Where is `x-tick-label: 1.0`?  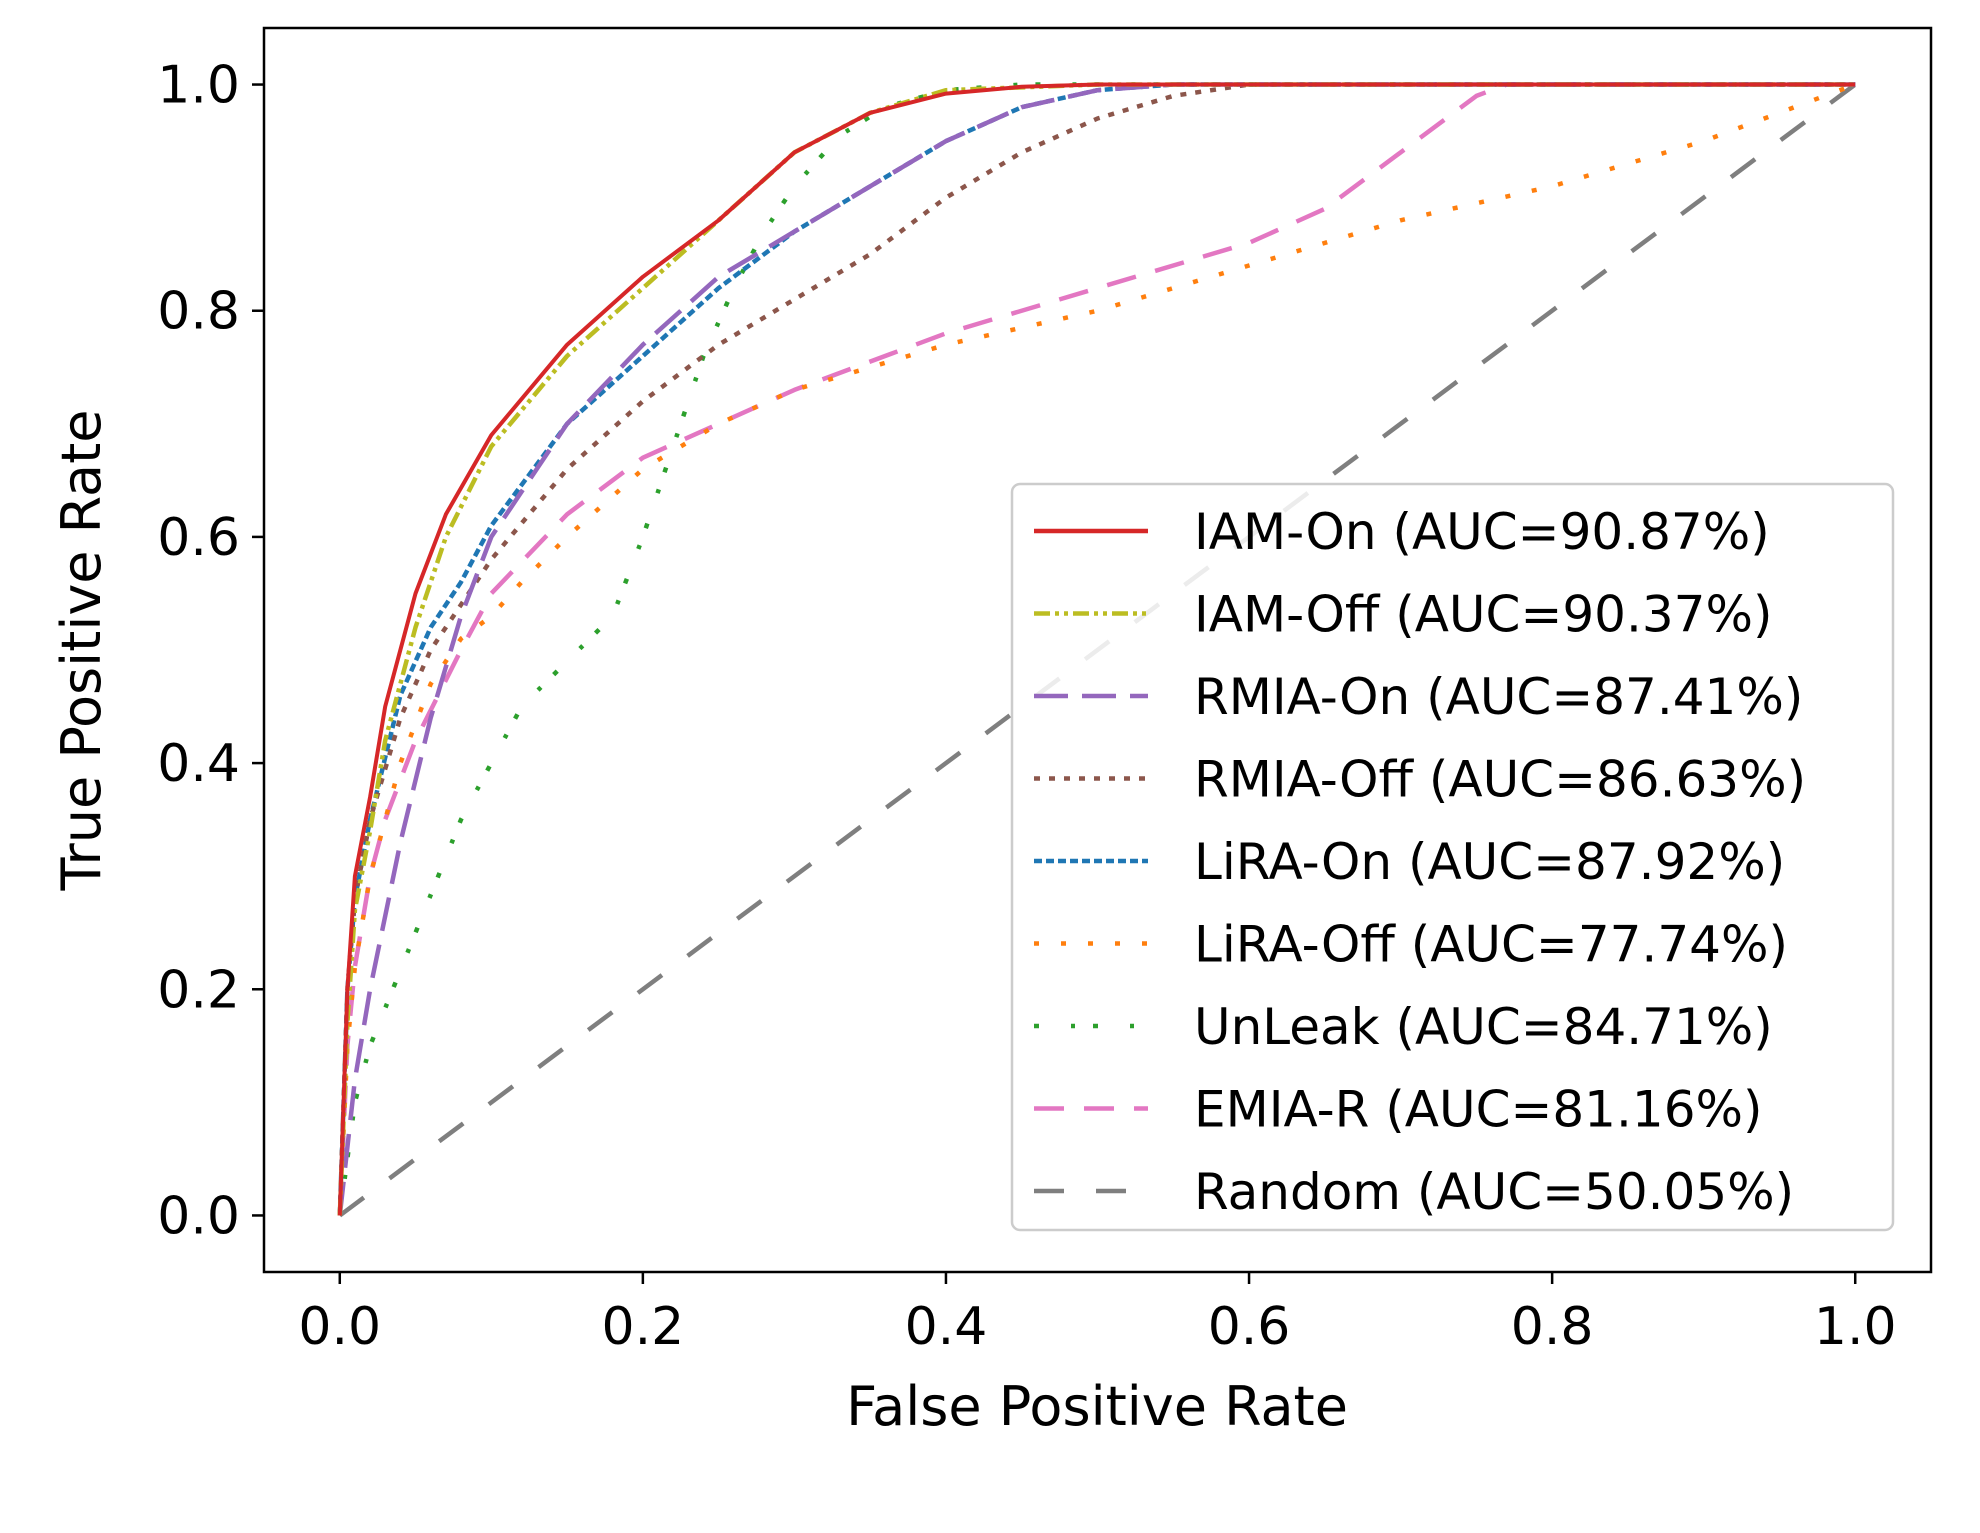
x-tick-label: 1.0 is located at coordinates (1855, 1327).